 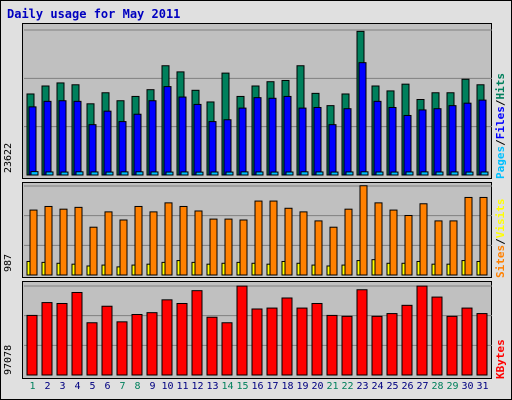 I want to click on day-label: 20, so click(x=317, y=386).